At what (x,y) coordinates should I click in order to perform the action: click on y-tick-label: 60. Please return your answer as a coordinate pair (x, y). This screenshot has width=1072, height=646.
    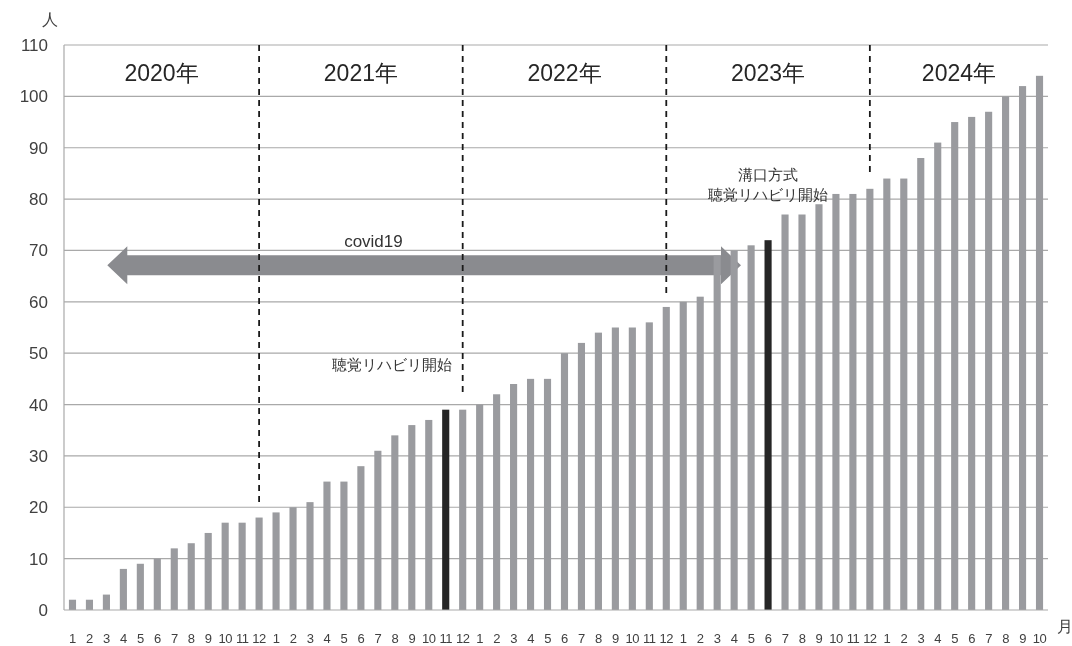
    Looking at the image, I should click on (38, 302).